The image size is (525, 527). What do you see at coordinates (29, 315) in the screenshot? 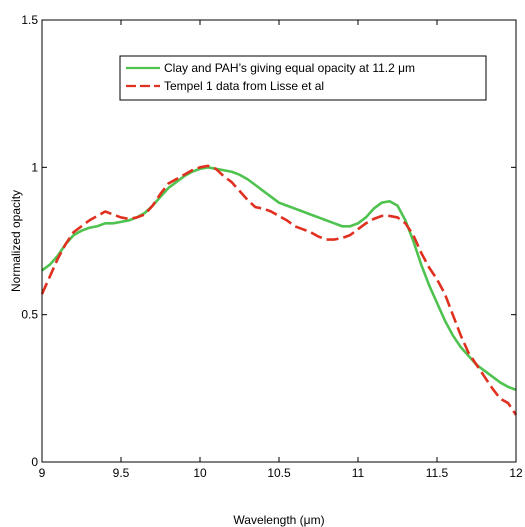
I see `y-tick-label: 0.5` at bounding box center [29, 315].